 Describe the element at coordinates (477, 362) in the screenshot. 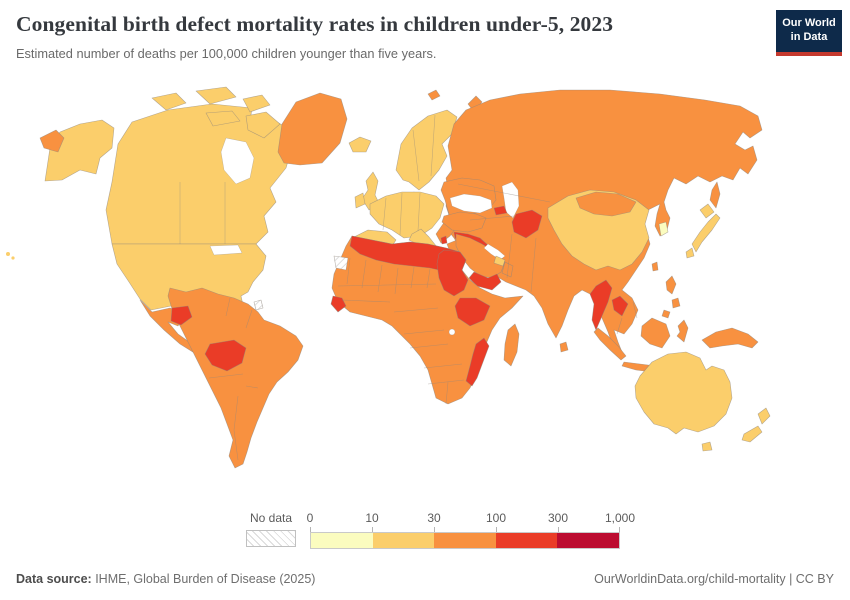

I see `country-mozambique` at that location.